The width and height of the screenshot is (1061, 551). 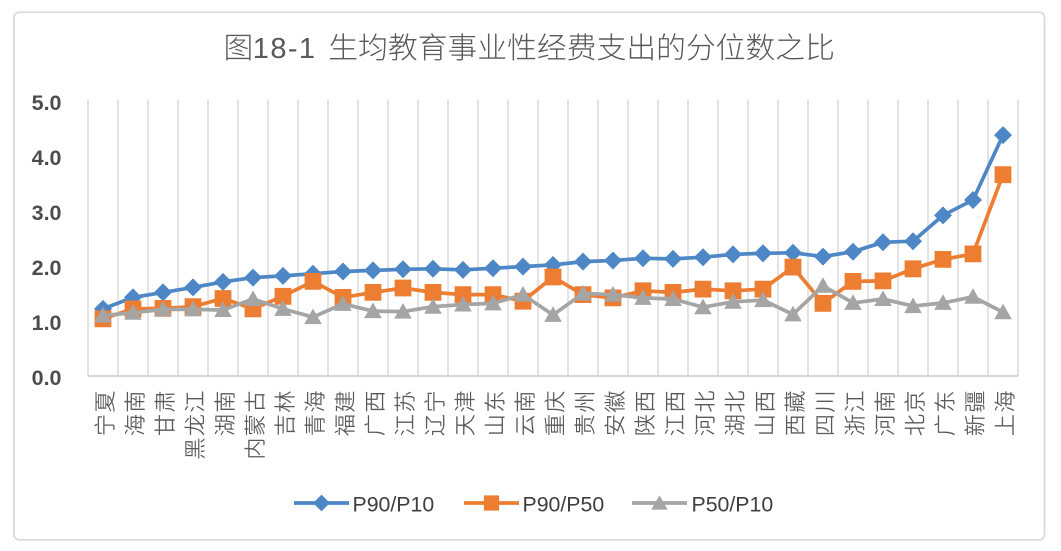 I want to click on svg-text: 5.0, so click(x=47, y=103).